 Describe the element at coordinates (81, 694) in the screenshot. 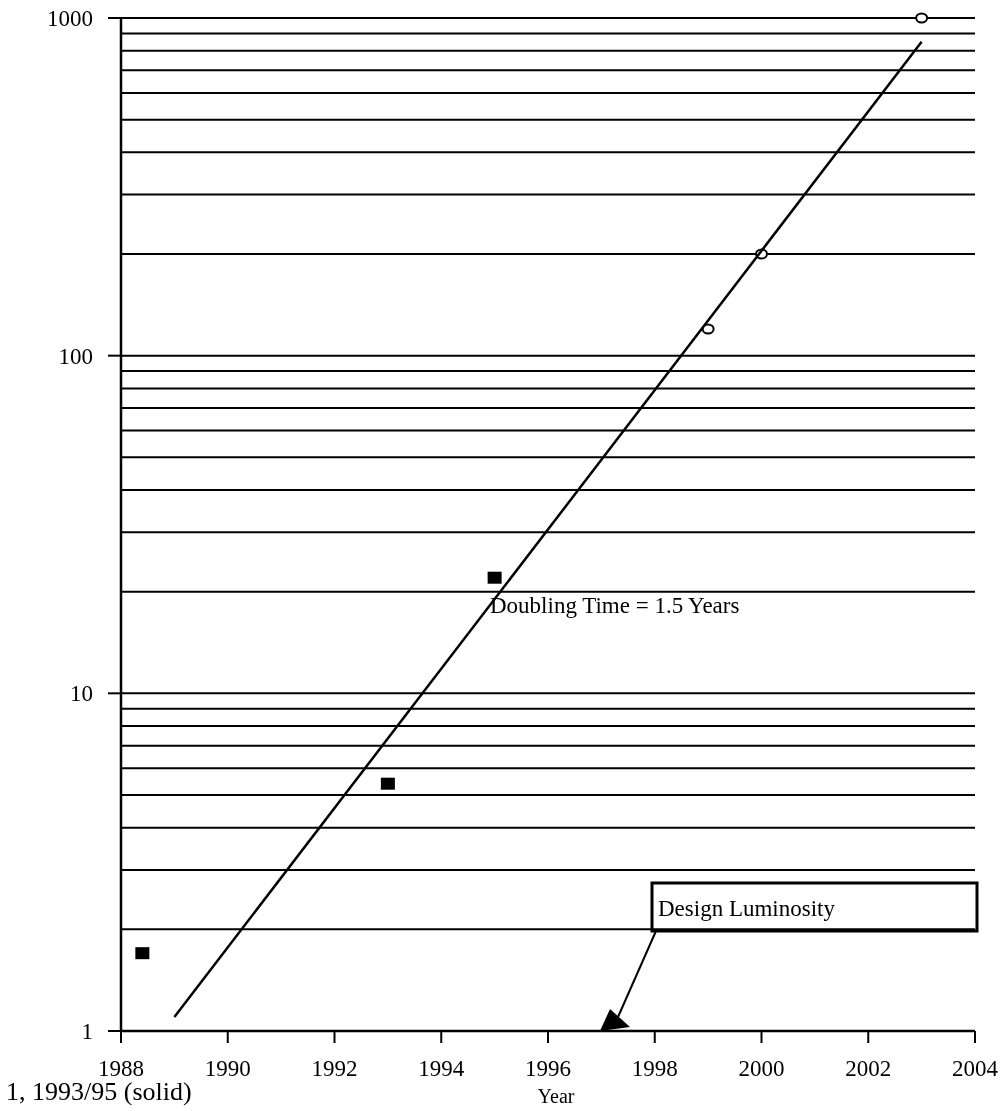

I see `y-tick-label: 10` at that location.